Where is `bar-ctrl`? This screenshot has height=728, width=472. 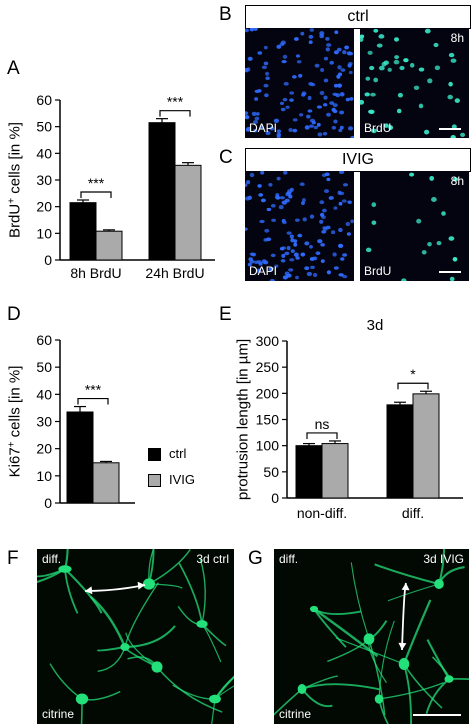 bar-ctrl is located at coordinates (80, 457).